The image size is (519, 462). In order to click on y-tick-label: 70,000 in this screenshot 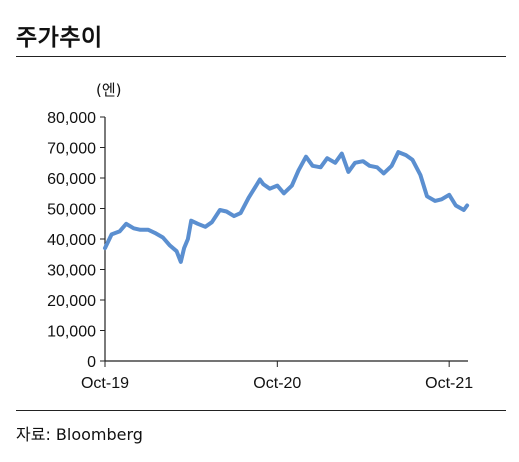, I will do `click(71, 149)`.